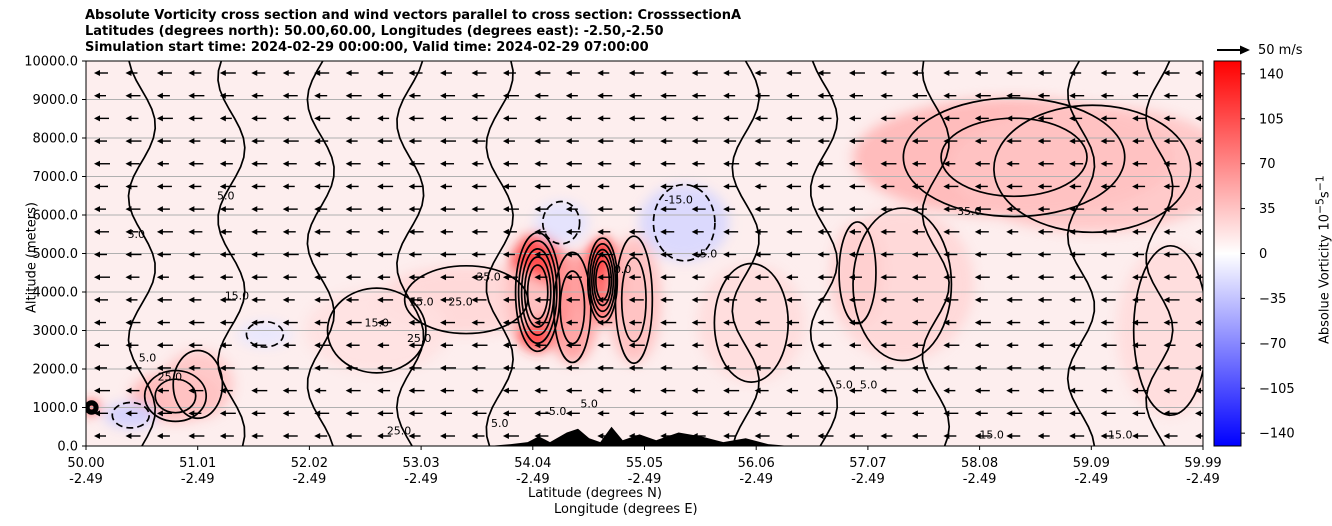 The width and height of the screenshot is (1332, 526). Describe the element at coordinates (56, 177) in the screenshot. I see `y-tick-label: 7000.0` at that location.